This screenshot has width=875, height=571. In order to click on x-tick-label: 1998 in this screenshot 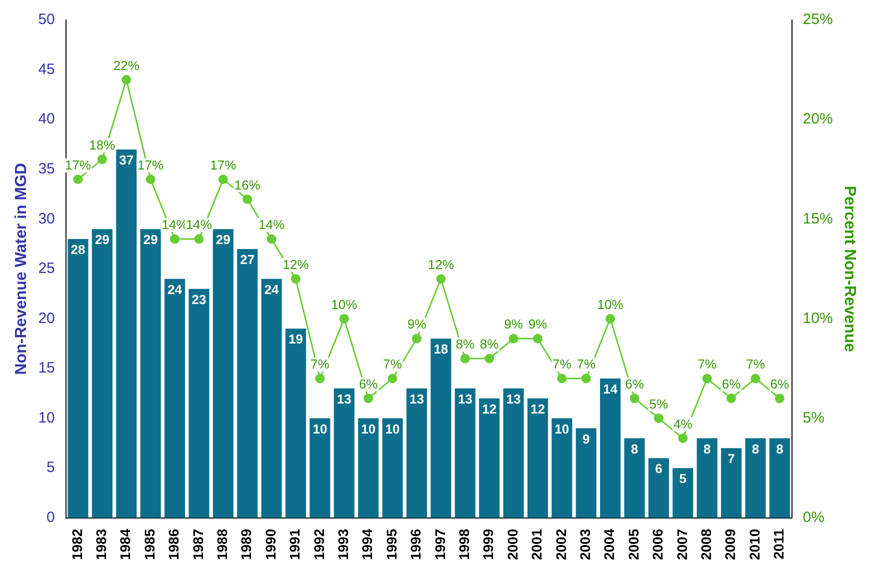, I will do `click(464, 544)`.